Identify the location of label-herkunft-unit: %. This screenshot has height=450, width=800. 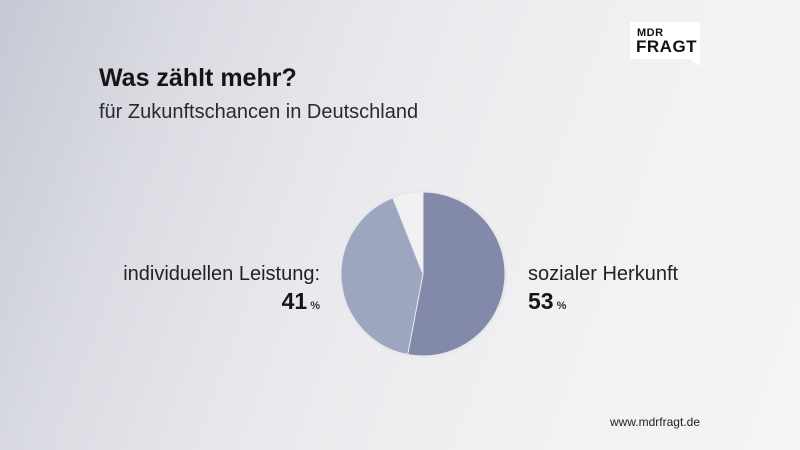
(561, 306).